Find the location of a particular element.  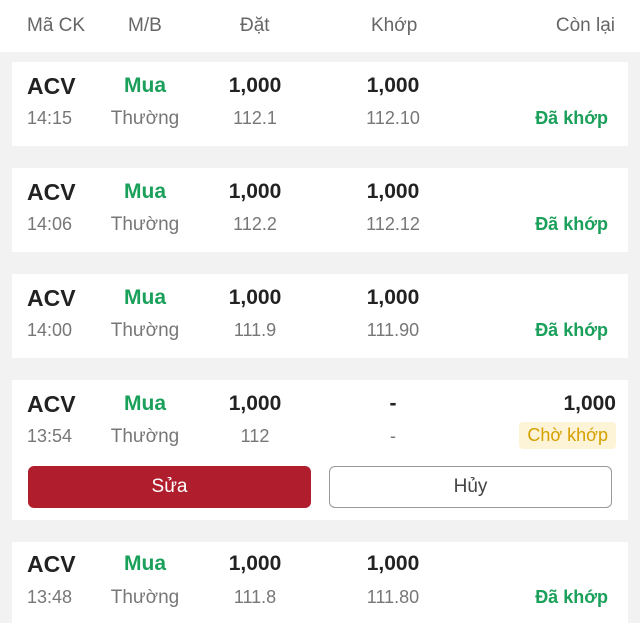

matched-quantity: - is located at coordinates (393, 403).